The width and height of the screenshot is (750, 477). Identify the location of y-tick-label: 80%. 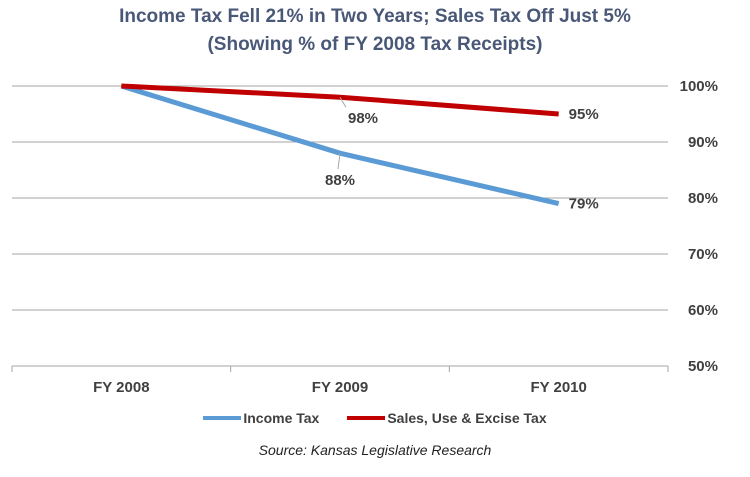
(703, 198).